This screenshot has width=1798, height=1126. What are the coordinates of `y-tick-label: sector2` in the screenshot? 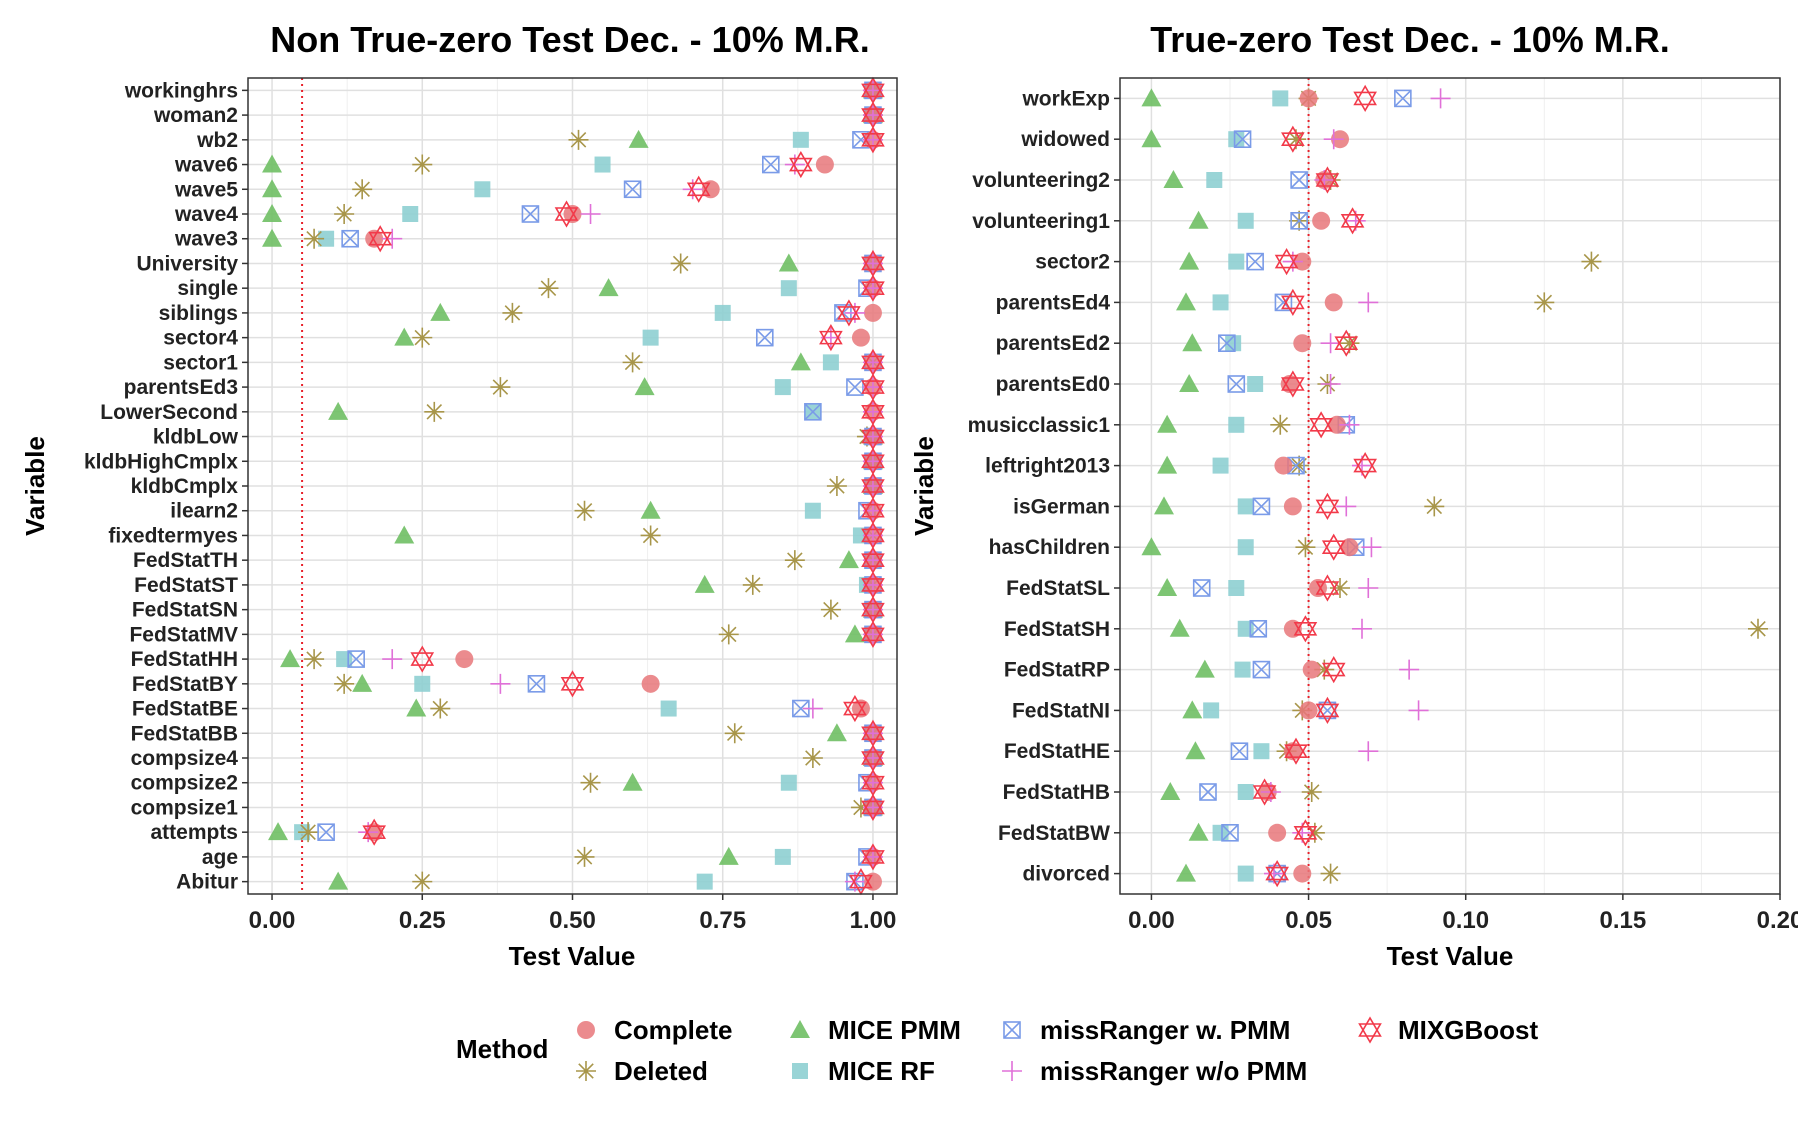 It's located at (1072, 262).